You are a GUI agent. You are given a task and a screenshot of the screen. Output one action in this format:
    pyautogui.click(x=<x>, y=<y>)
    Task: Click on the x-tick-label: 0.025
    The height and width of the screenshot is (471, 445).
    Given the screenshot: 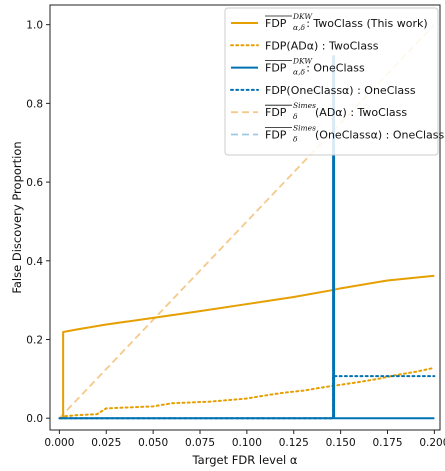 What is the action you would take?
    pyautogui.click(x=106, y=443)
    